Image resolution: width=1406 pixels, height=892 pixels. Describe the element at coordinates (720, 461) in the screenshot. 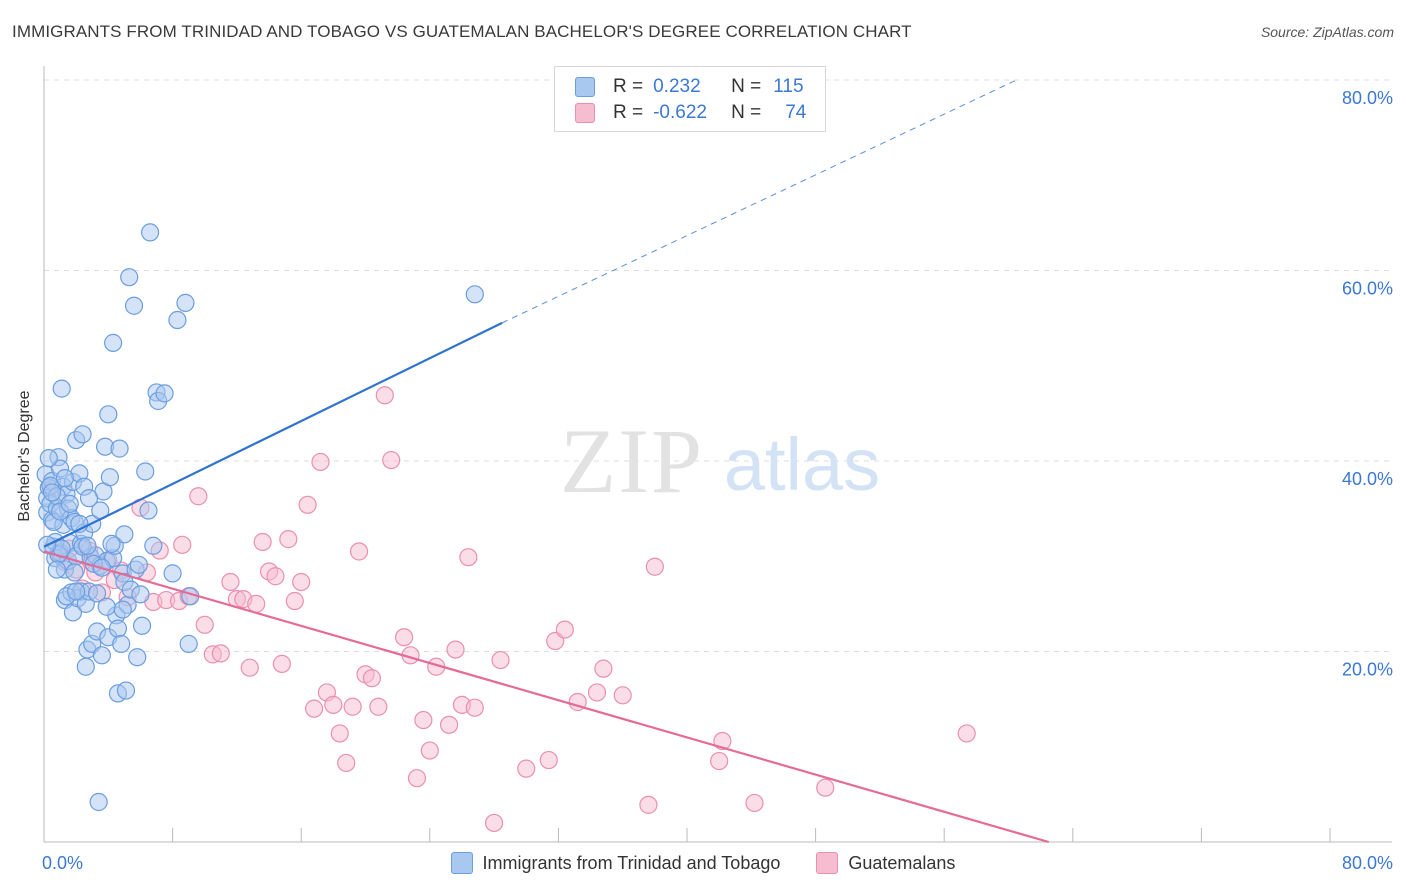

I see `watermark: ZIP atlas` at that location.